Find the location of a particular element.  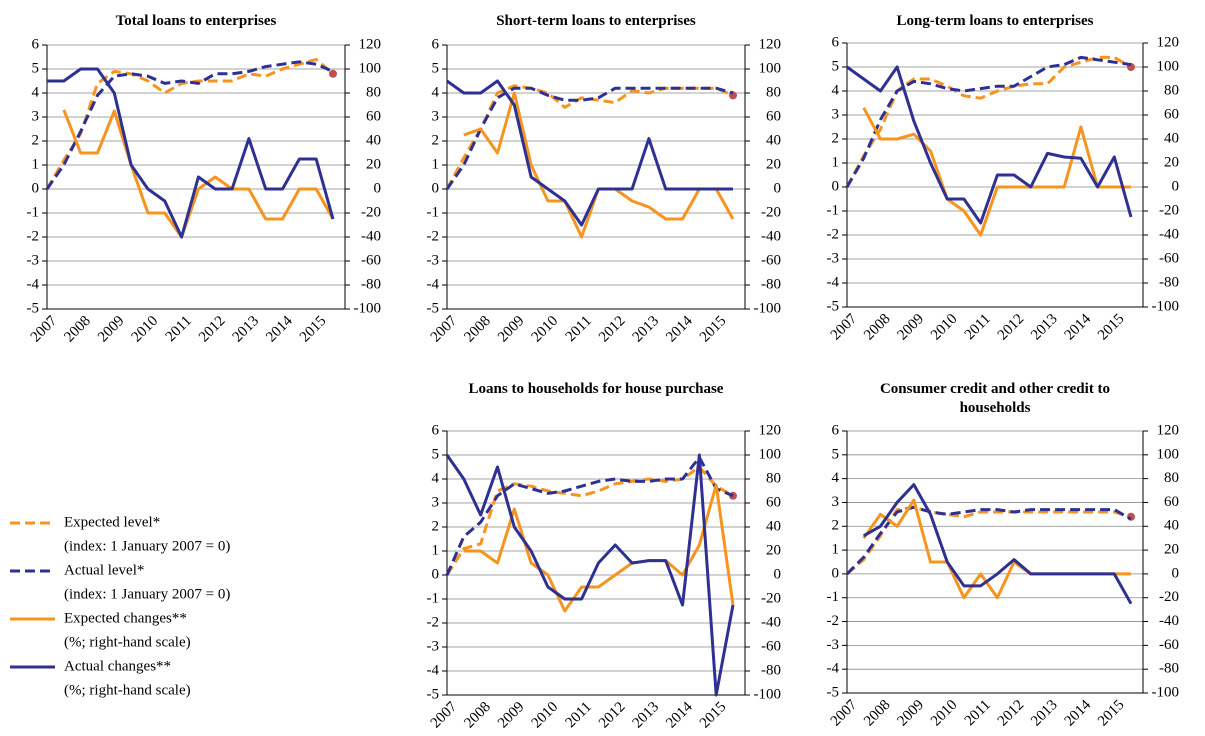

x-tick-label: 2012 is located at coordinates (1011, 327).